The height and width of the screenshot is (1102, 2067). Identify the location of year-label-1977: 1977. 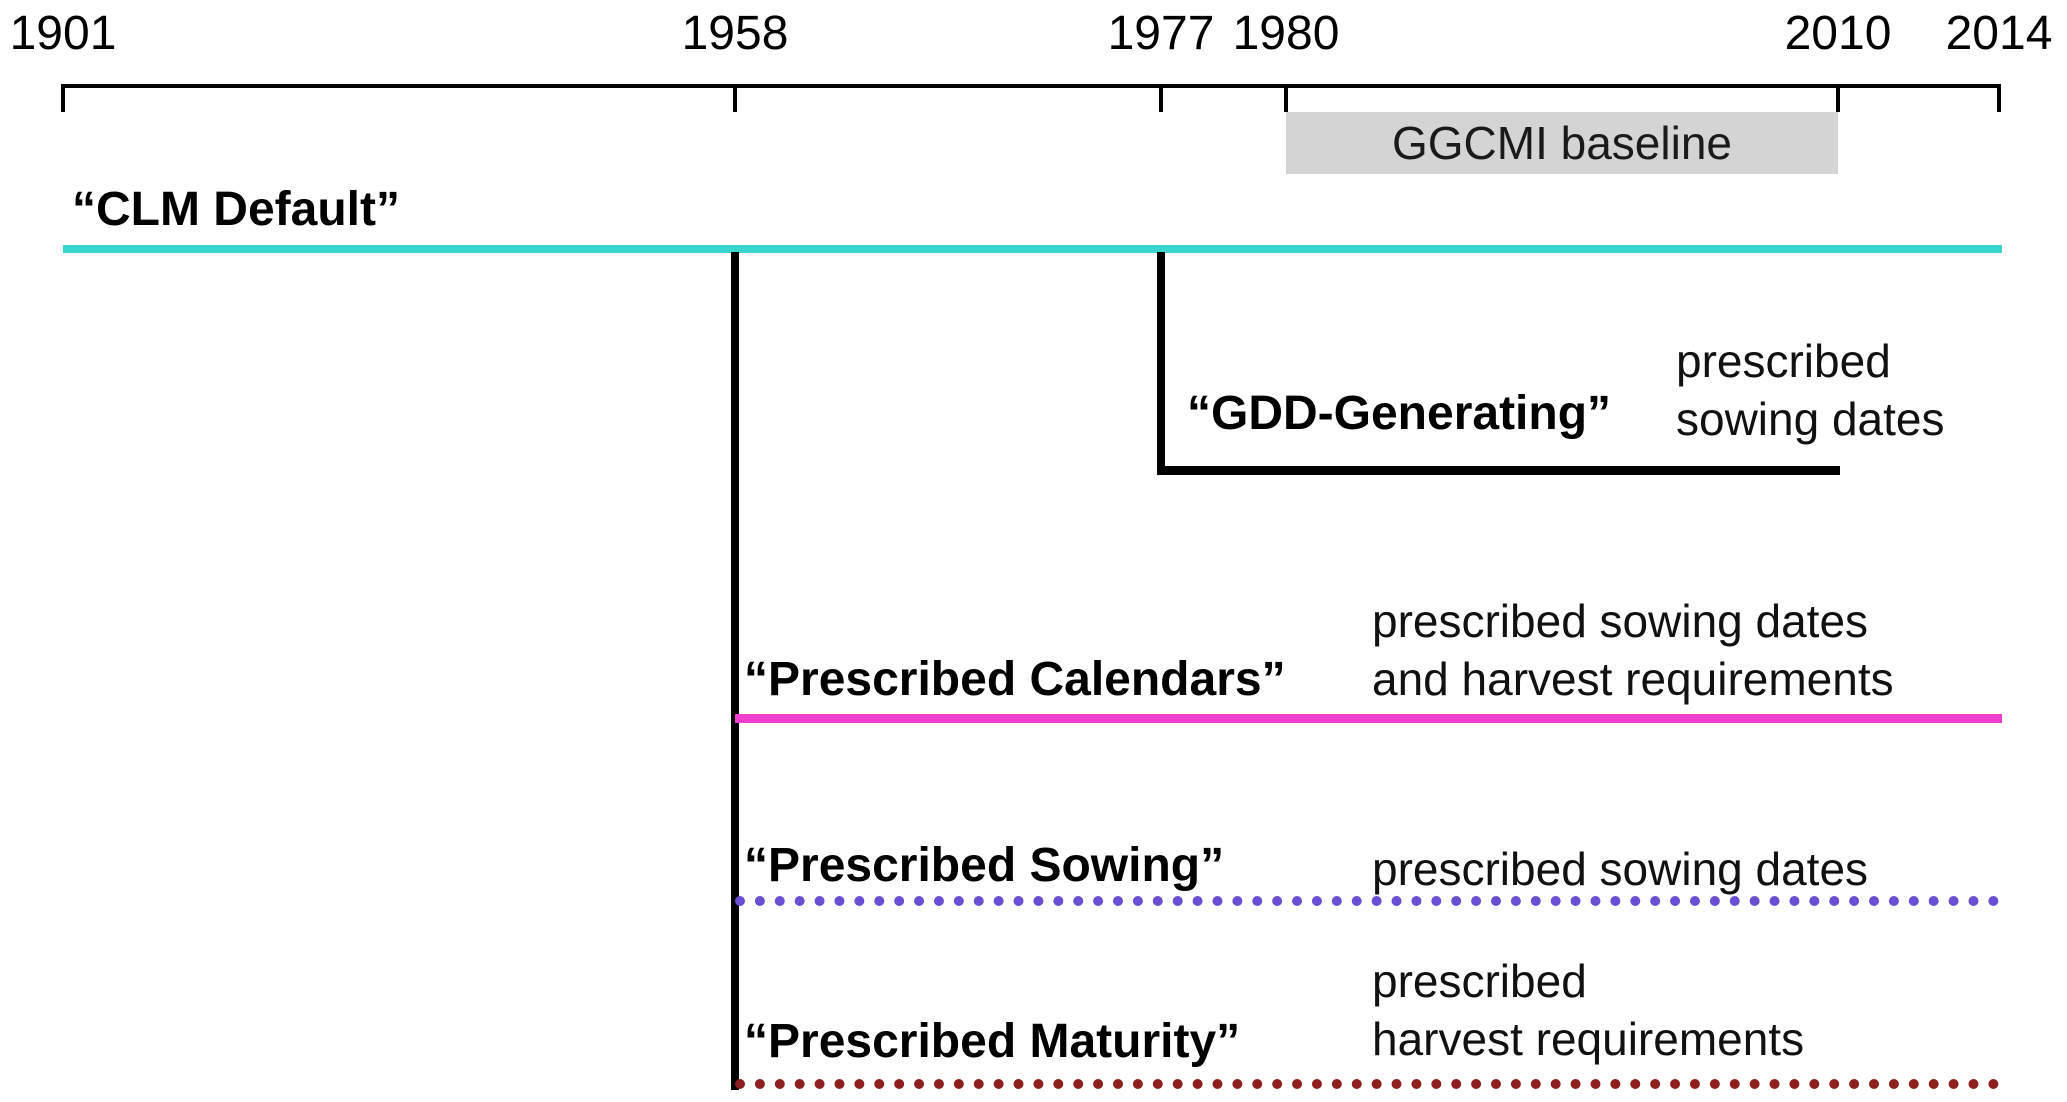
(1161, 33).